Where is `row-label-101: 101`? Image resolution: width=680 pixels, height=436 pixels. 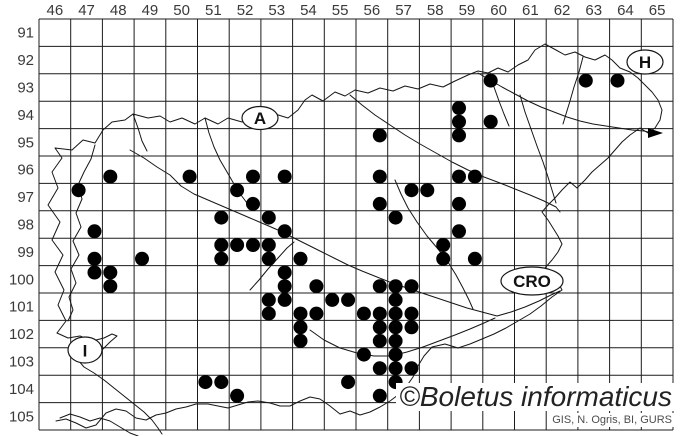 row-label-101: 101 is located at coordinates (21, 307).